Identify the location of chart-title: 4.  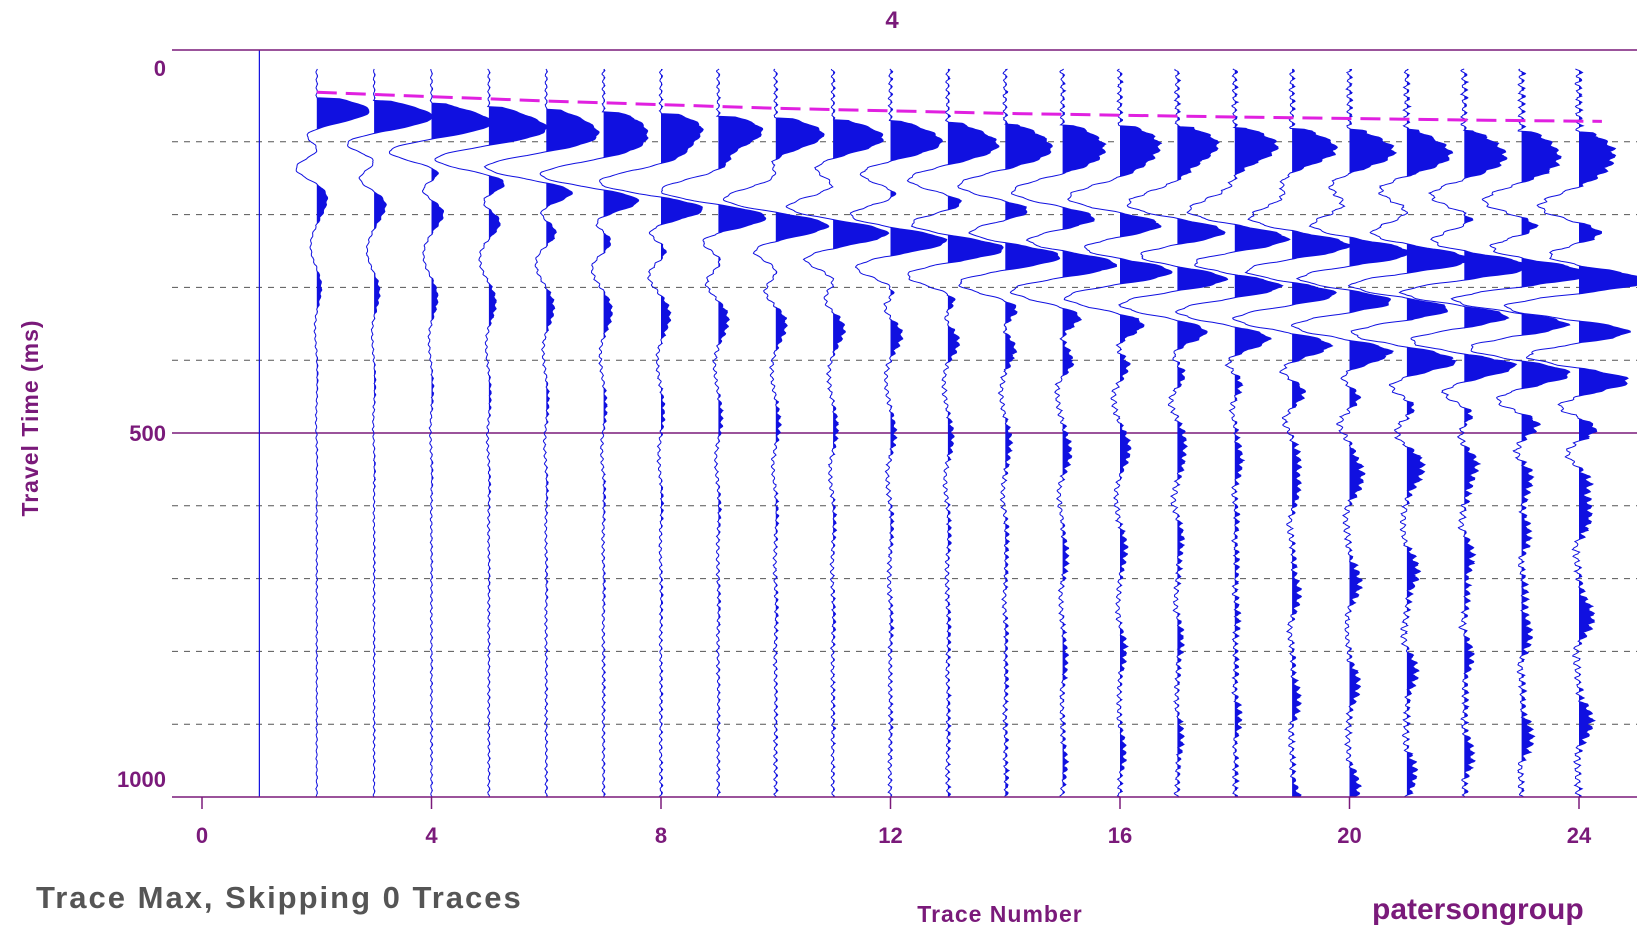
(892, 20).